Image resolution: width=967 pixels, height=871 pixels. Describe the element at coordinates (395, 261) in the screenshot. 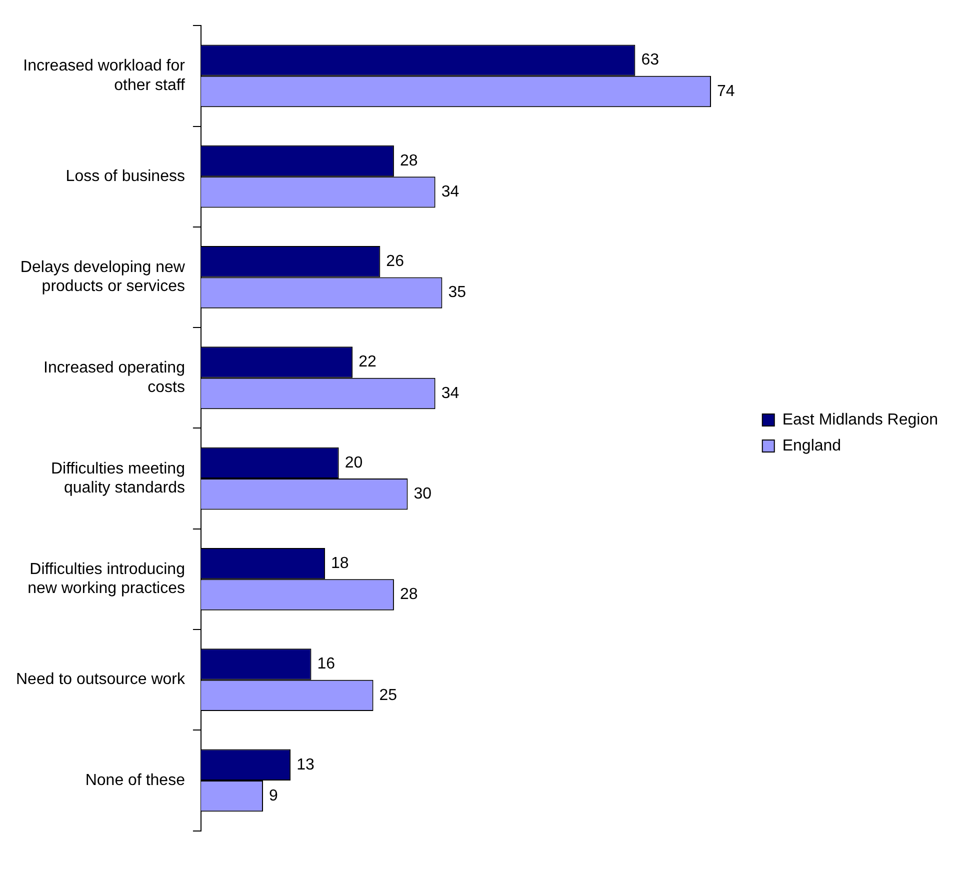

I see `data-label: 26` at that location.